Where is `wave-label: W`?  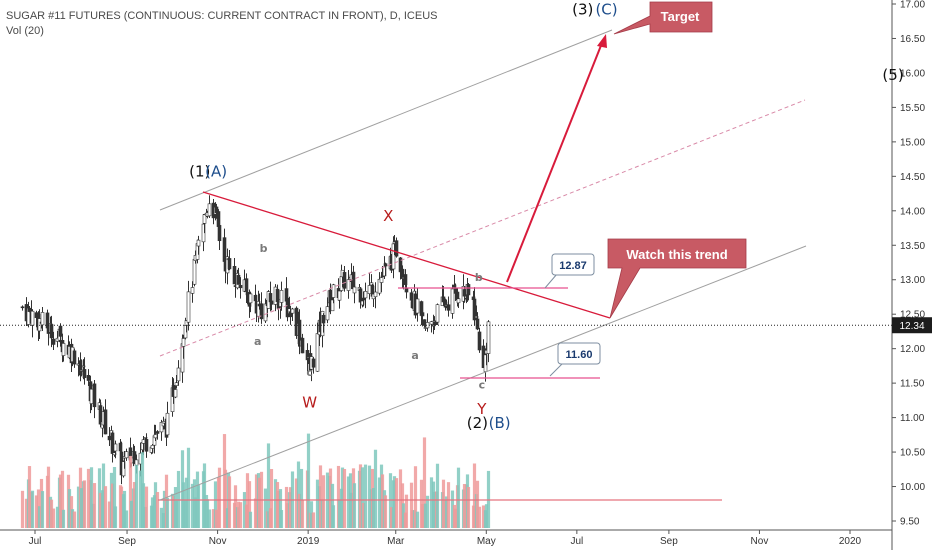 wave-label: W is located at coordinates (309, 402).